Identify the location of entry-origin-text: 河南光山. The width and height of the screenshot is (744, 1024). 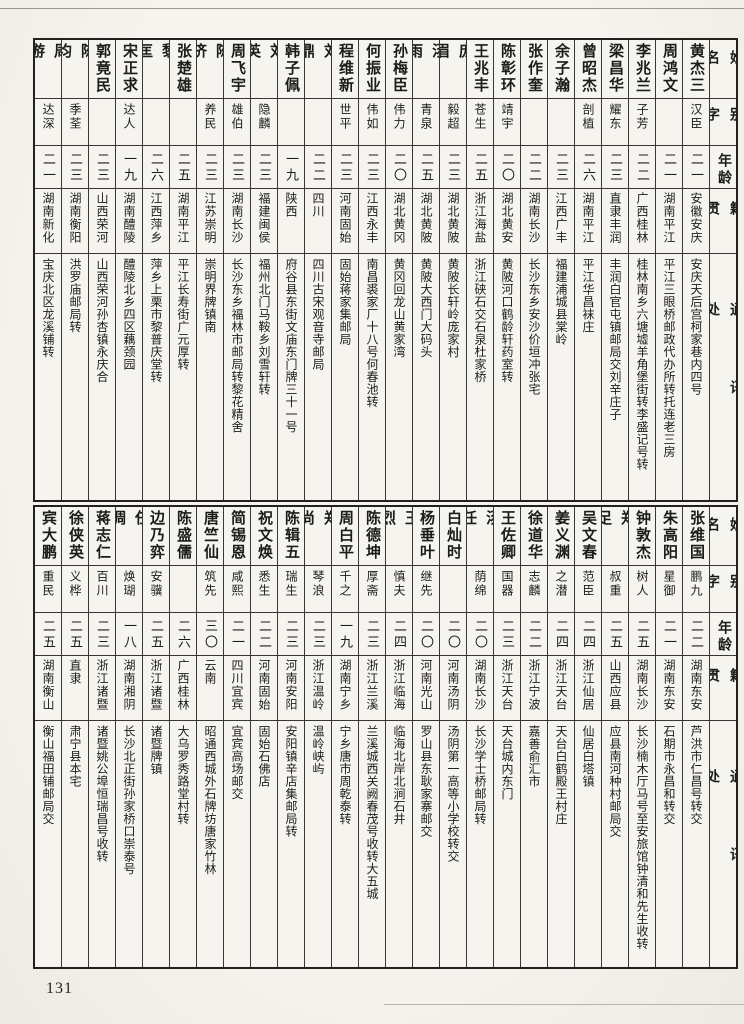
(426, 685).